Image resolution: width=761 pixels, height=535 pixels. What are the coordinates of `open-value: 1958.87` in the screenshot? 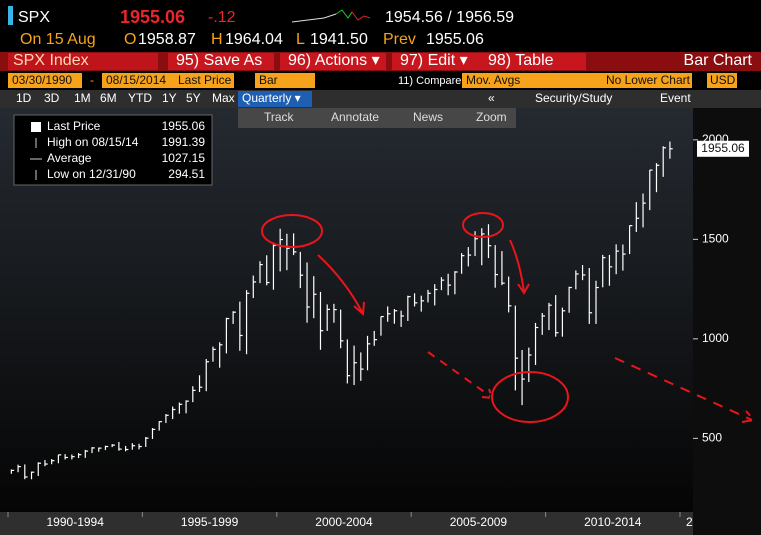 It's located at (167, 39).